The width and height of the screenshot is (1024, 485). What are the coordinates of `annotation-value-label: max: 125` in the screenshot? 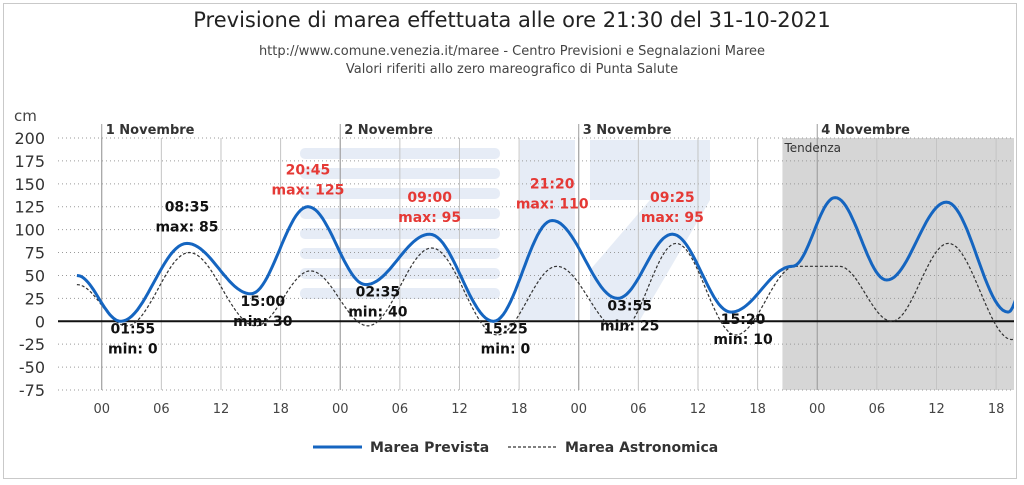 It's located at (308, 191).